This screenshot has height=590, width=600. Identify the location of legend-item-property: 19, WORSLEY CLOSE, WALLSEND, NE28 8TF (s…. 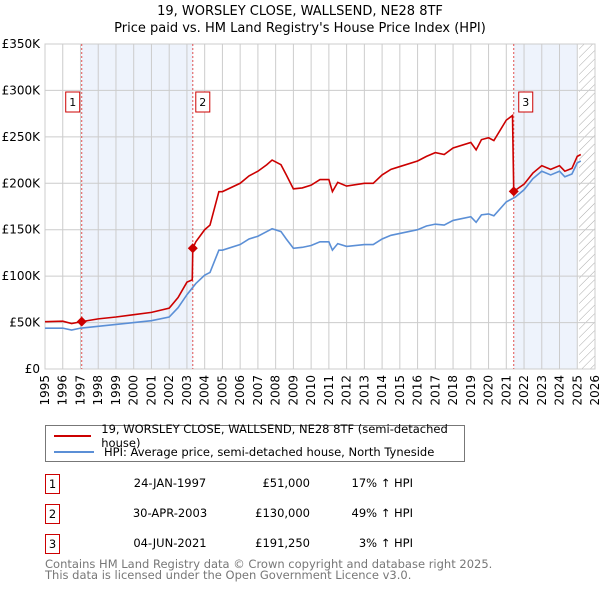
(259, 436).